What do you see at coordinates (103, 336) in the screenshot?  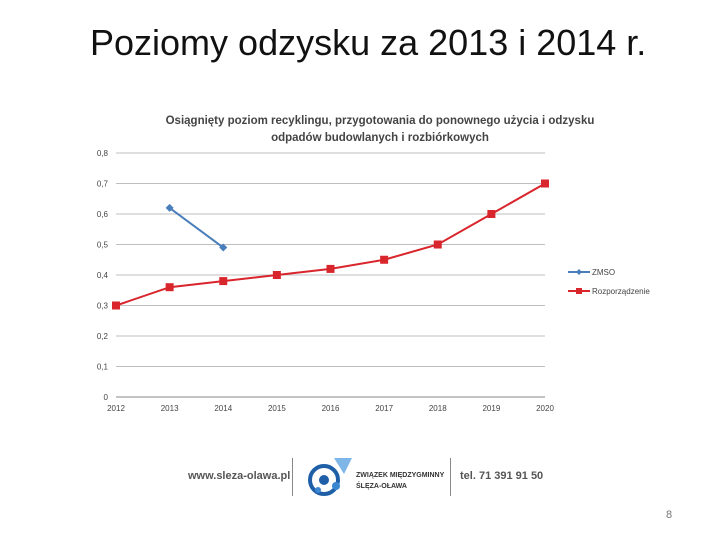 I see `y-tick-label: 0,2` at bounding box center [103, 336].